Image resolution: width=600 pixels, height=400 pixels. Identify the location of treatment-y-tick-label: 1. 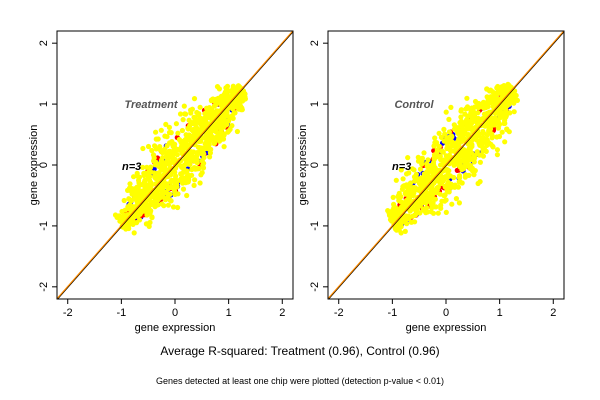
(44, 104).